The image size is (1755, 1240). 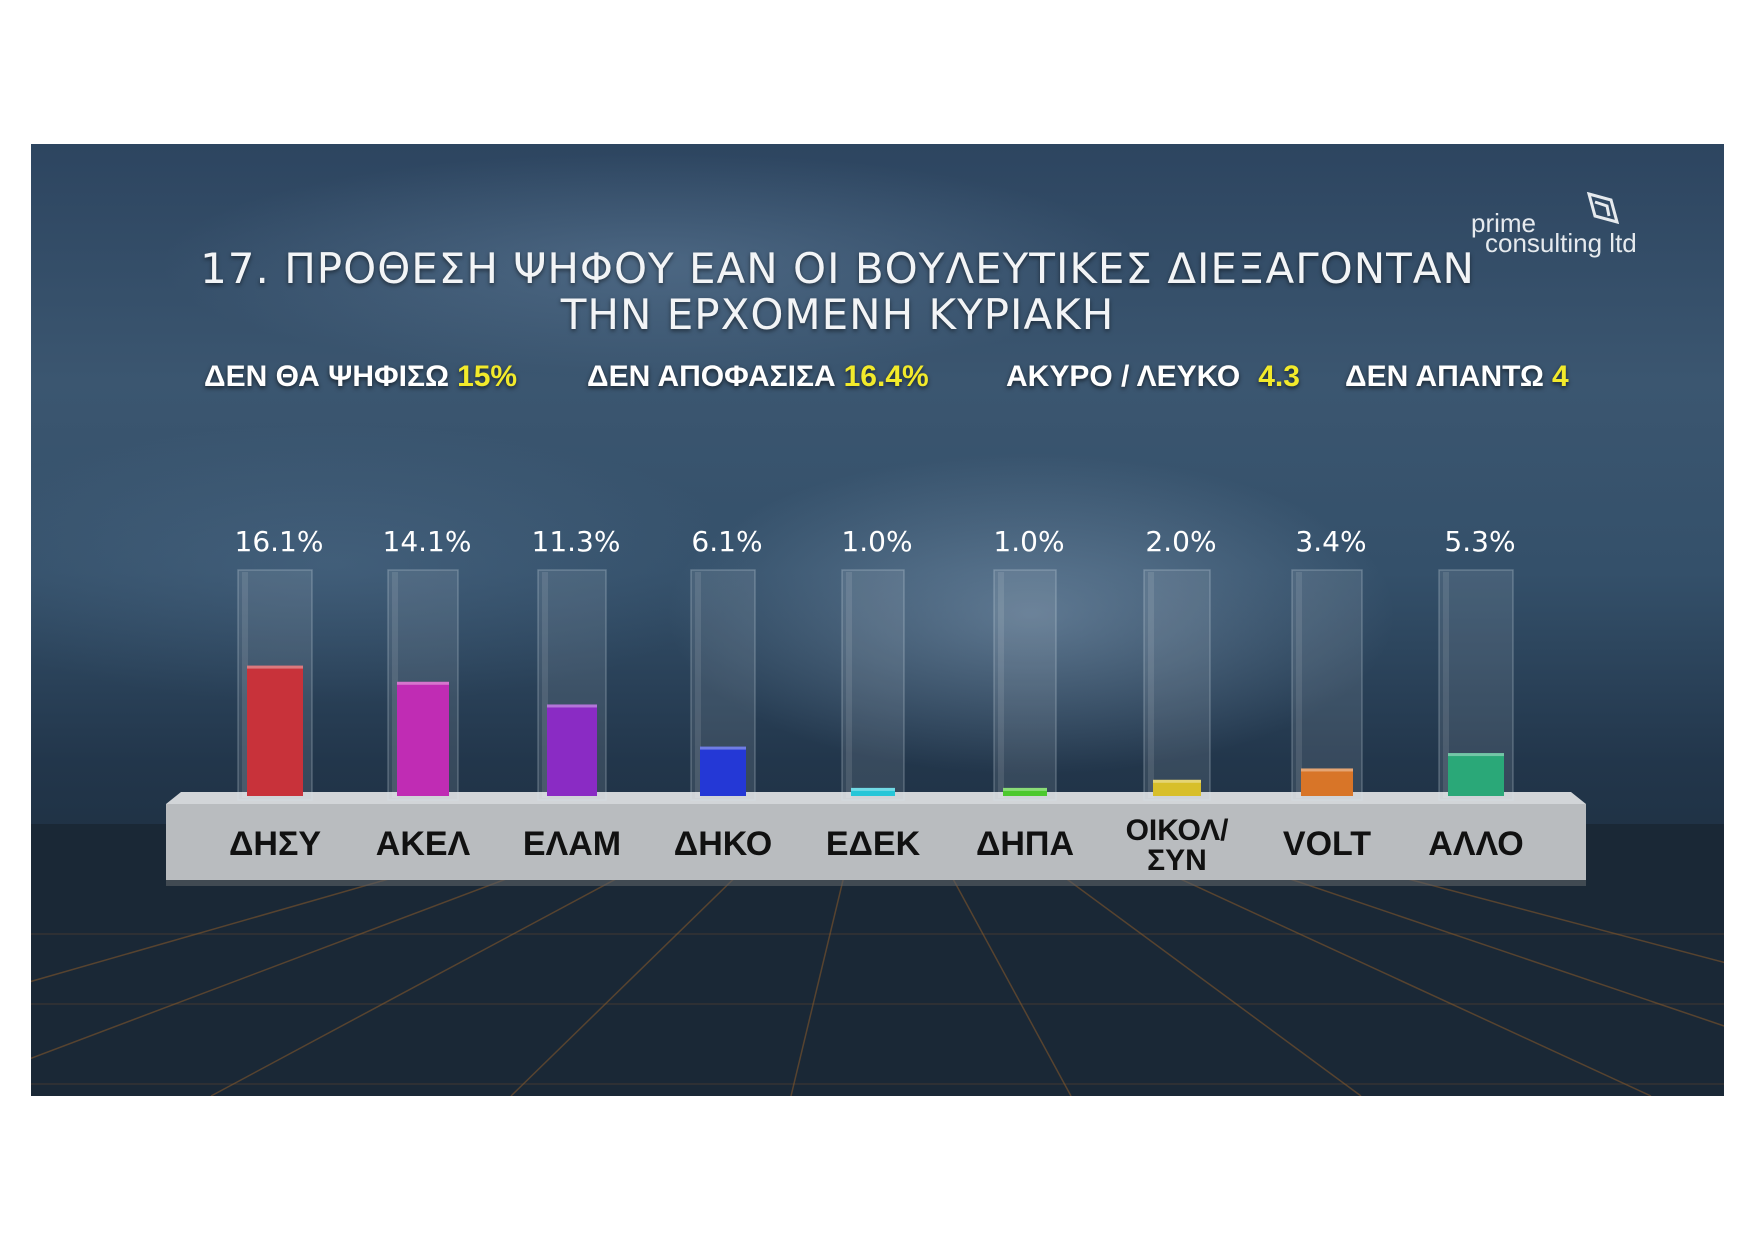 I want to click on category-label: ΔΗΣΥ, so click(x=275, y=844).